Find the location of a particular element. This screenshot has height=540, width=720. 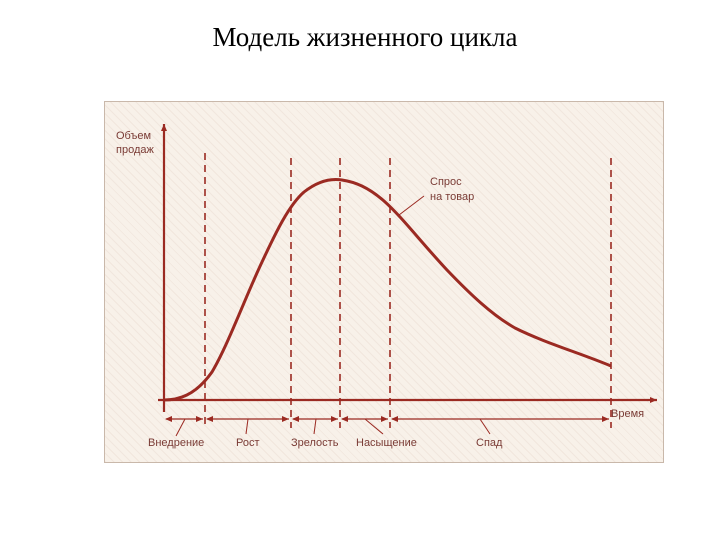

curve-label-line1: Спрос is located at coordinates (446, 182).